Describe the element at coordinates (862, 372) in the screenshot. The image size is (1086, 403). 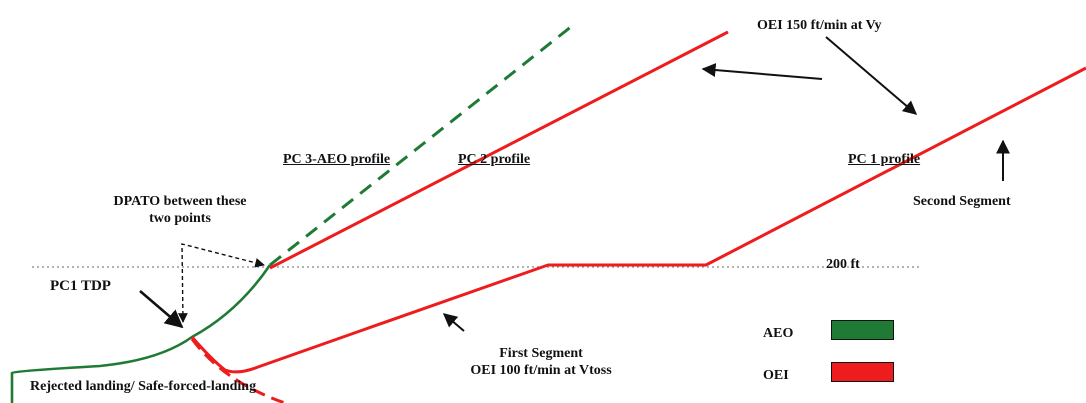
I see `legend-oei-swatch` at that location.